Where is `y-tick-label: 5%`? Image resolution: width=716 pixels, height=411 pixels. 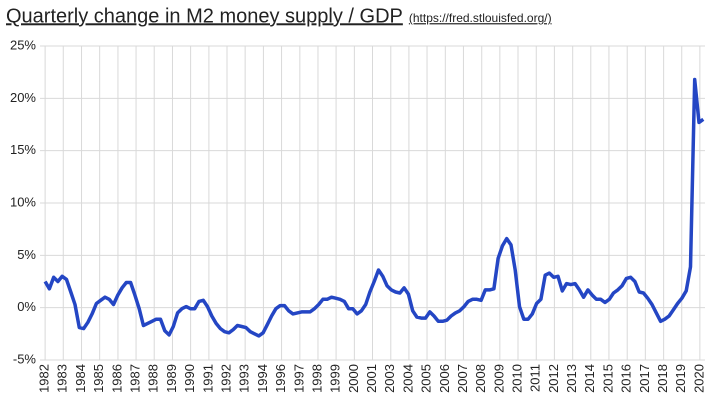 y-tick-label: 5% is located at coordinates (26, 254).